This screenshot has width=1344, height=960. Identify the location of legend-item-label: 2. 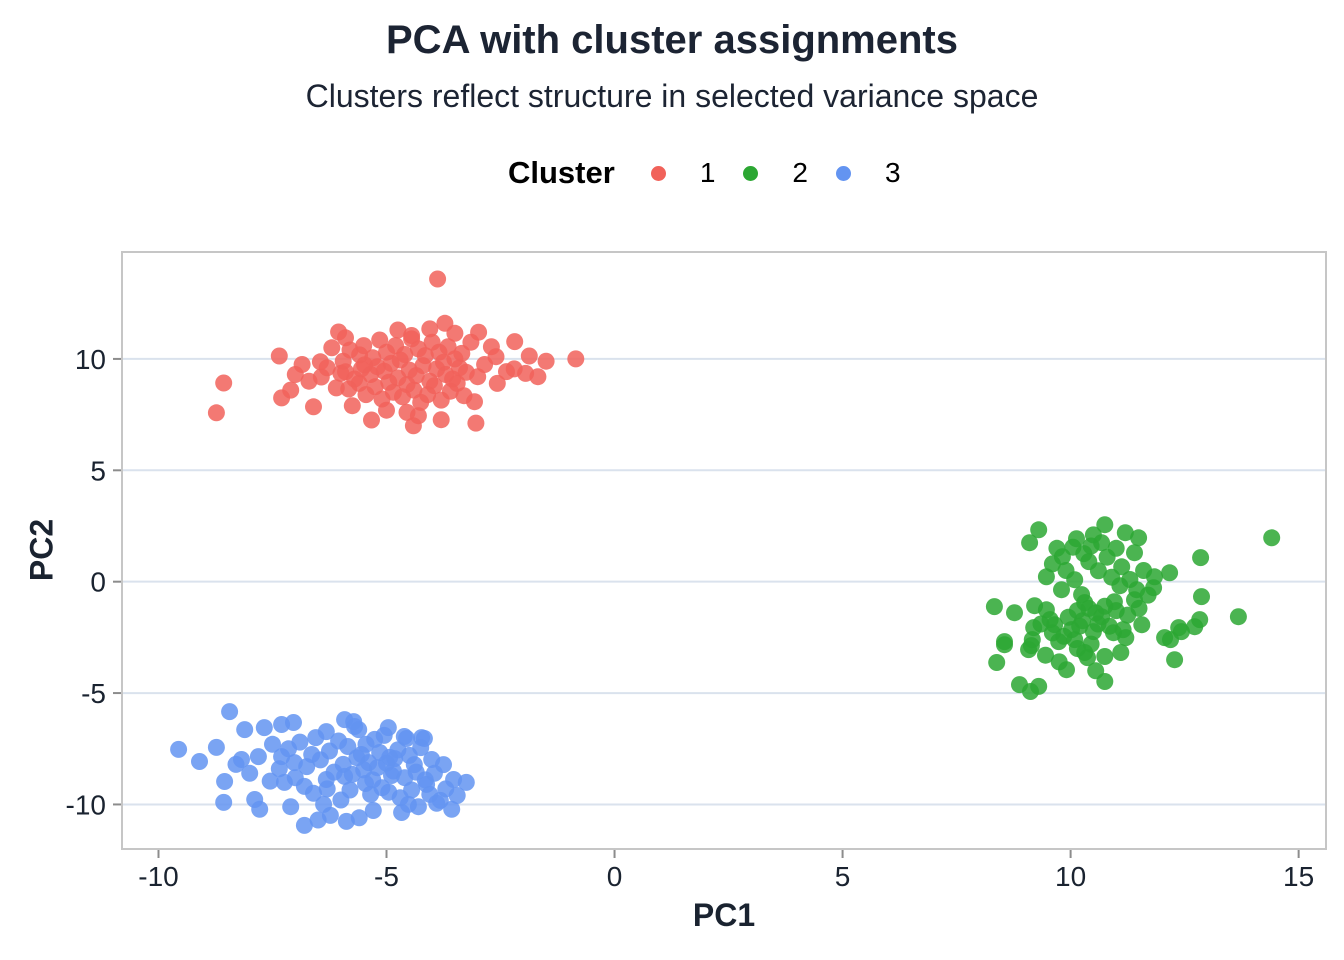
(800, 172).